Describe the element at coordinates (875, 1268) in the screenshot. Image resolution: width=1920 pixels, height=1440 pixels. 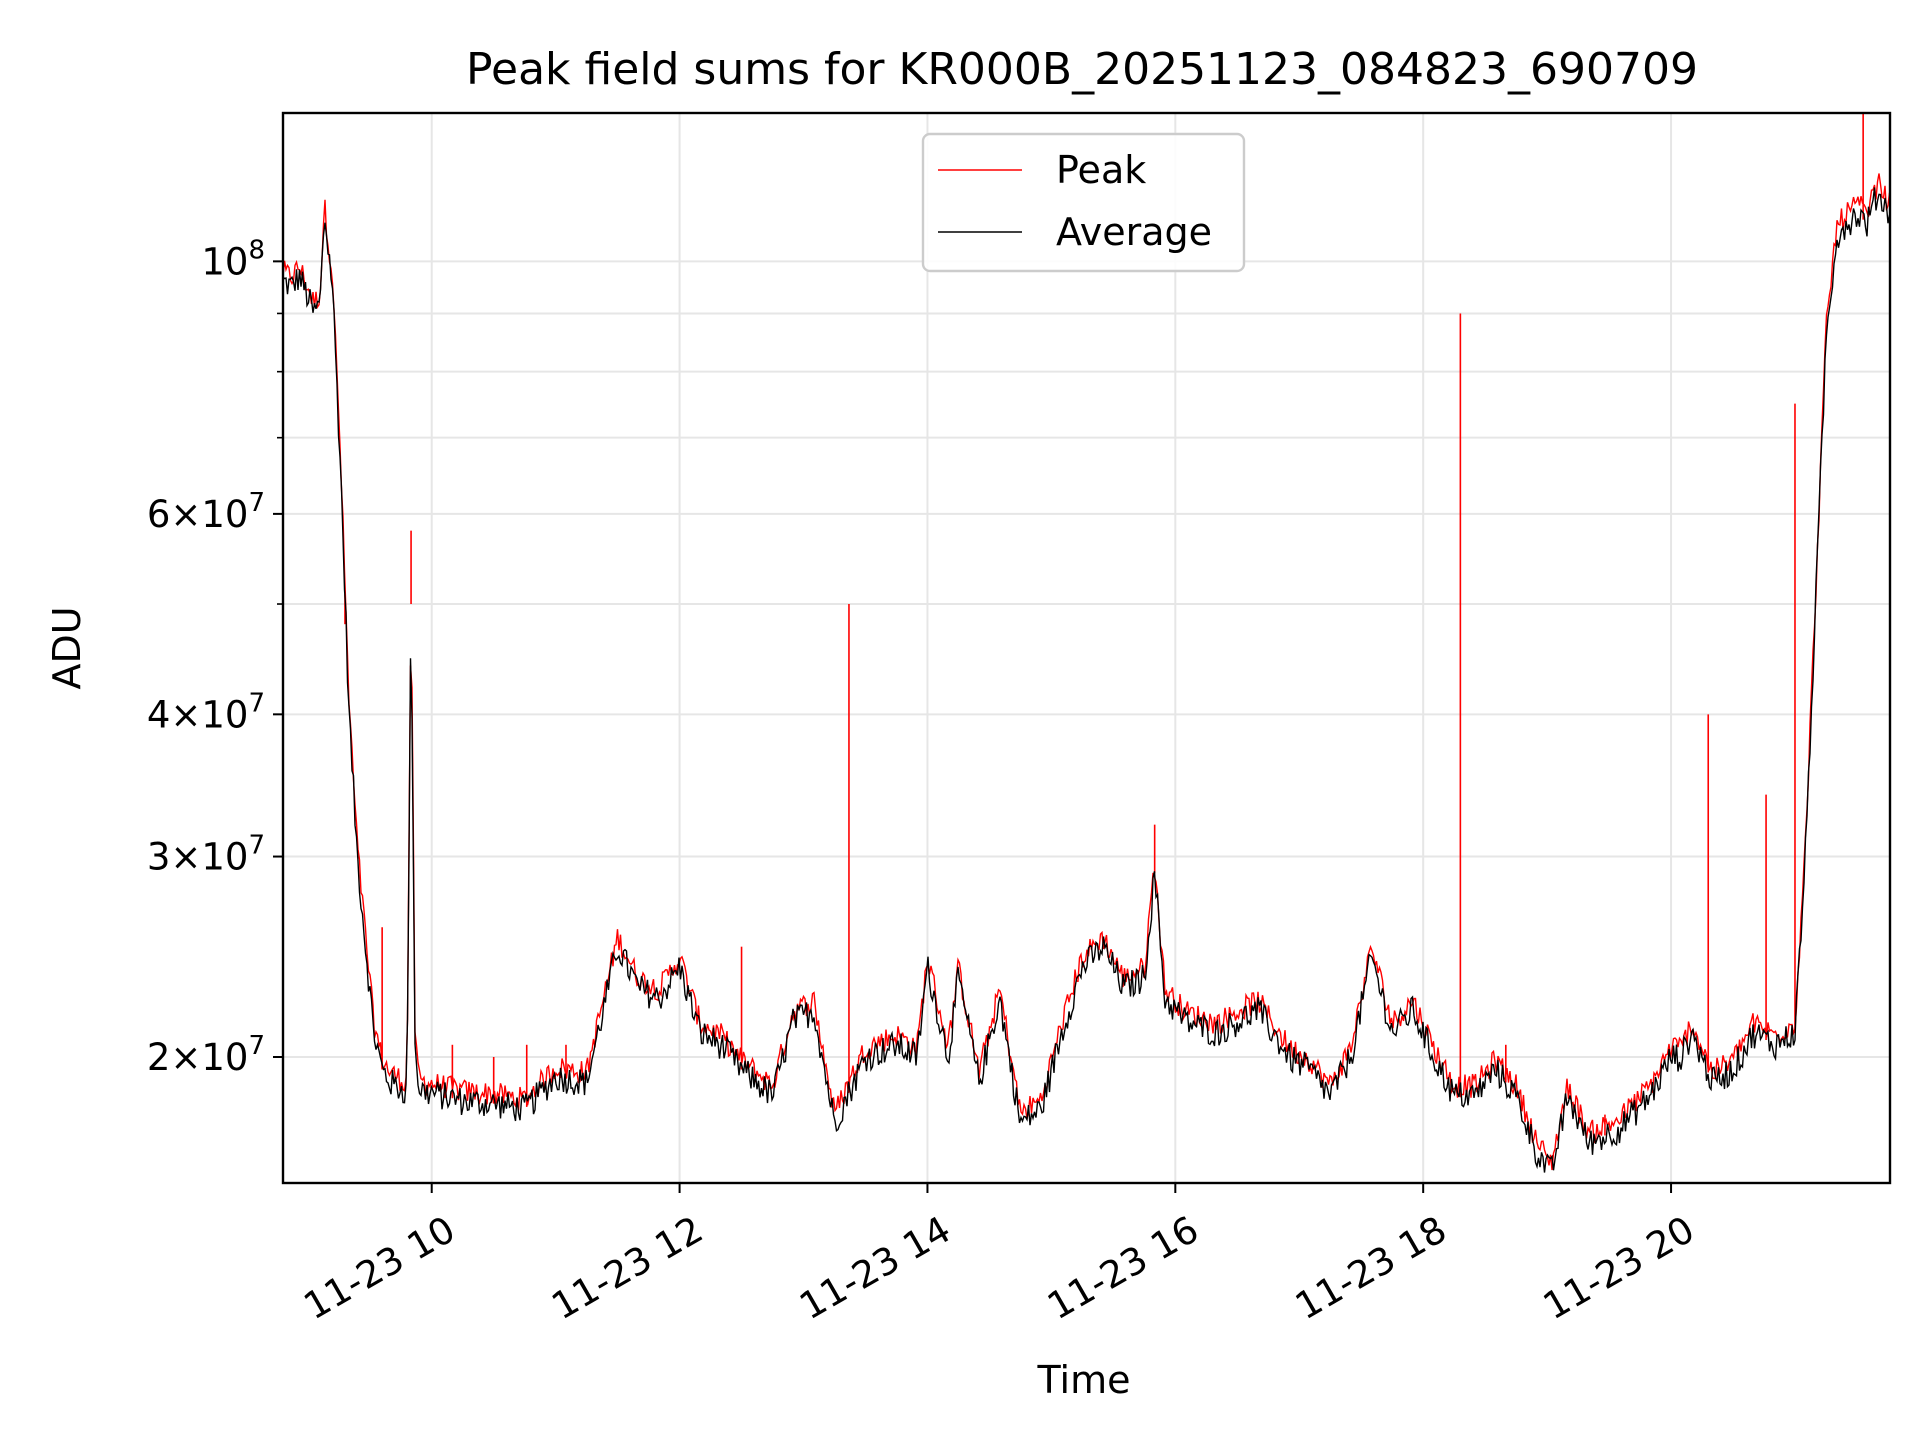
I see `x-tick-label: 11-23 14` at that location.